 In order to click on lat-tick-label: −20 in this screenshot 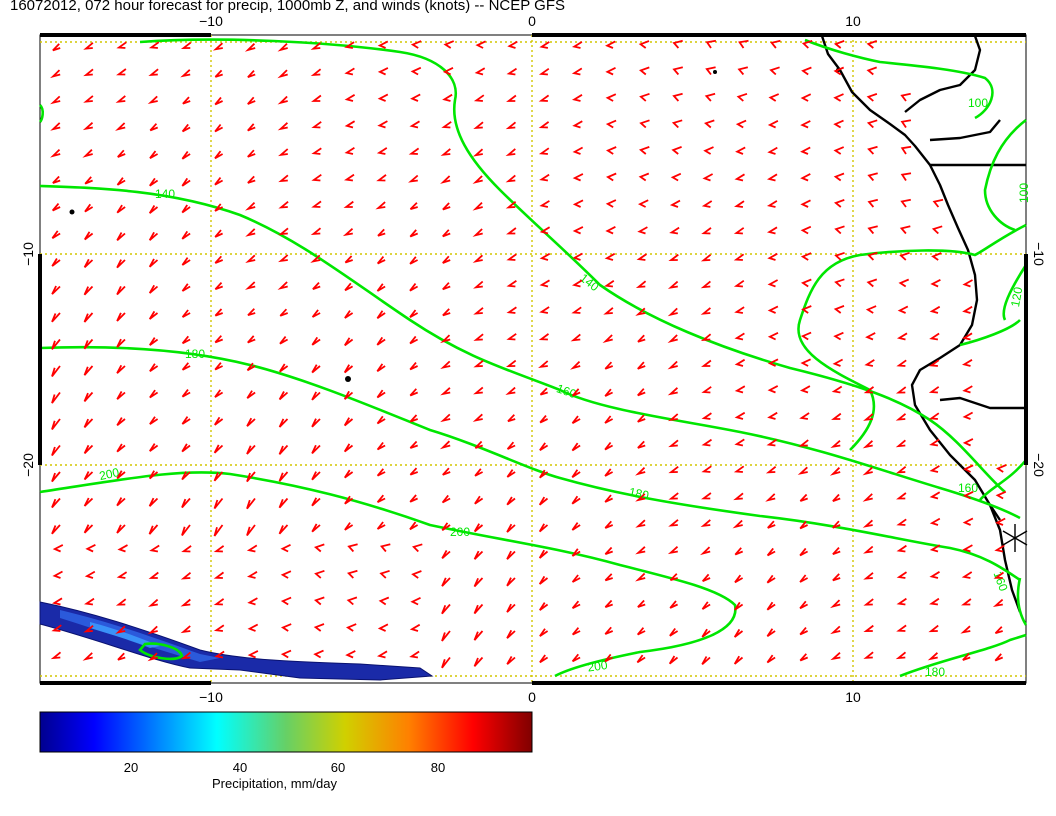, I will do `click(28, 465)`.